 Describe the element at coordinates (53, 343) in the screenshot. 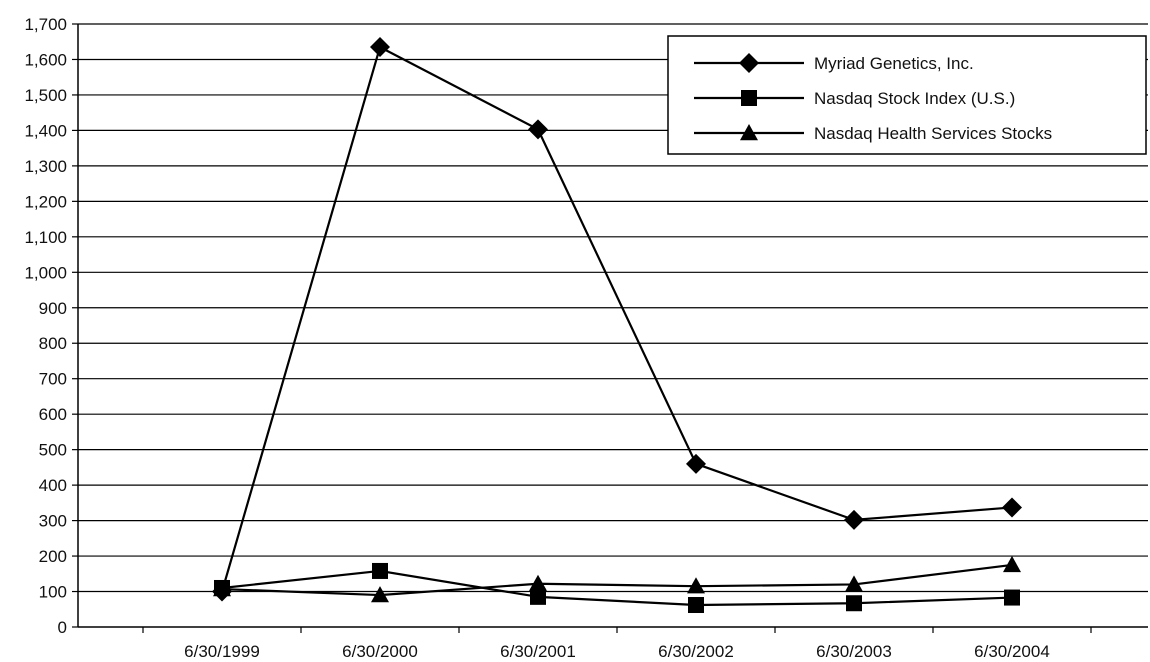

I see `y-tick-label-8: 800` at that location.